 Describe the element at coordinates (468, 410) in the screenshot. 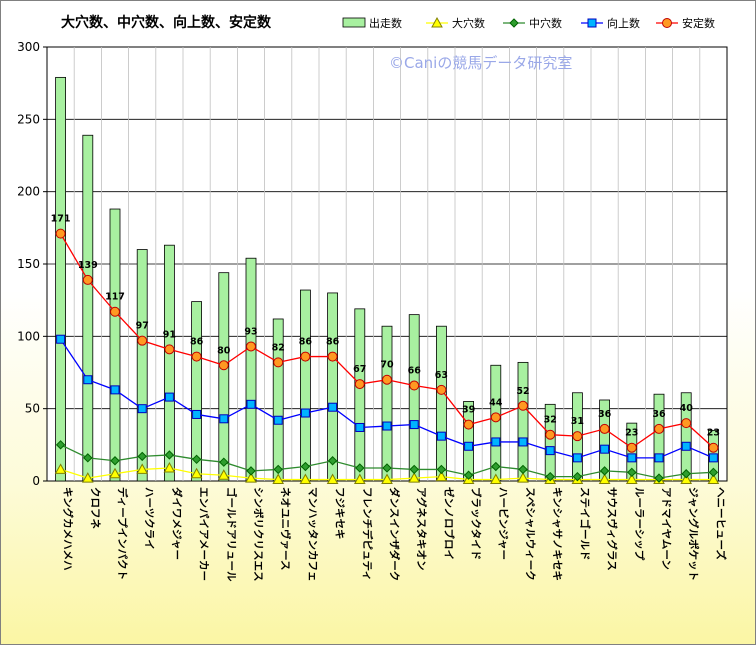

I see `data-label: 39` at that location.